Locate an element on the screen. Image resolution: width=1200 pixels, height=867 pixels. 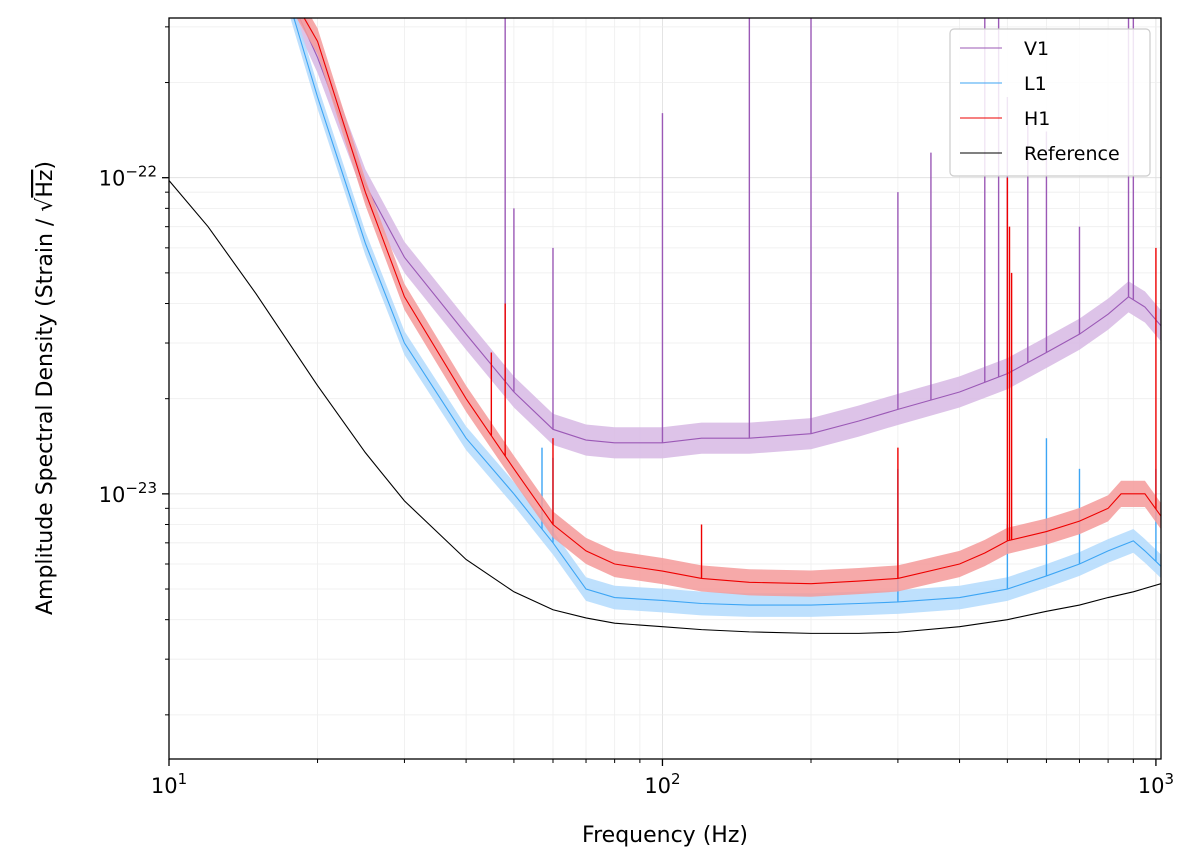
legend-label-reference: Reference is located at coordinates (1072, 154).